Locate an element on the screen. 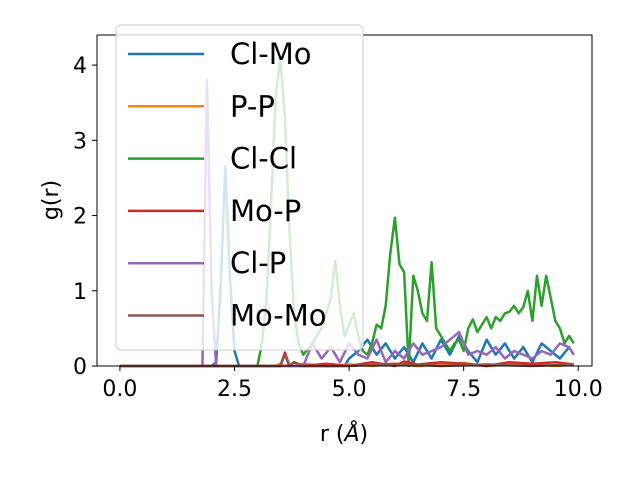 The height and width of the screenshot is (480, 640). x-axis-label-suffix: ) is located at coordinates (364, 434).